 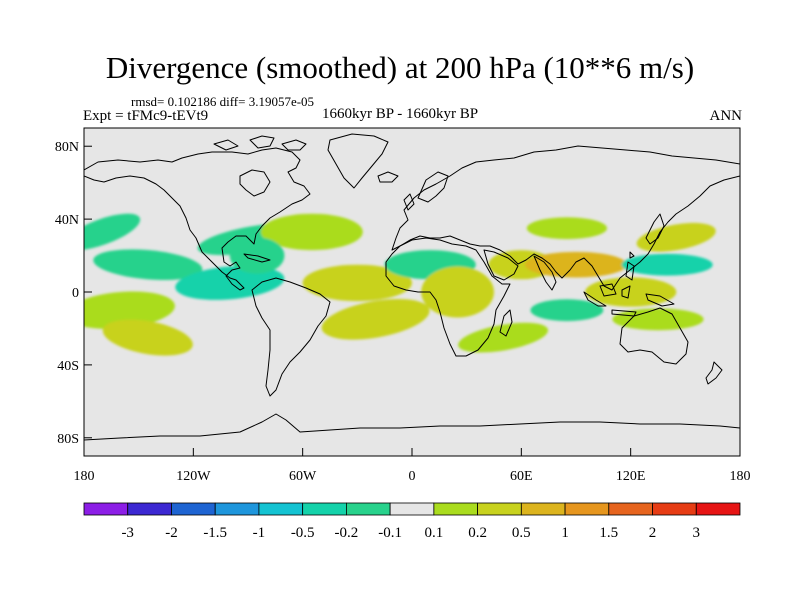 What do you see at coordinates (521, 476) in the screenshot?
I see `lon-tick-label: 60E` at bounding box center [521, 476].